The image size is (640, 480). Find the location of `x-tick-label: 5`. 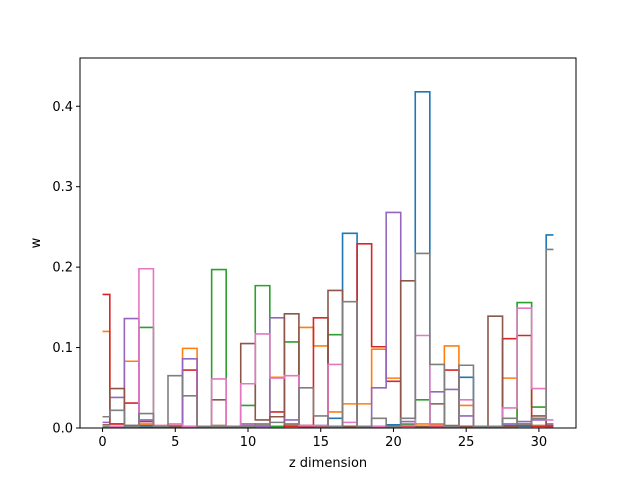

x-tick-label: 5 is located at coordinates (175, 442).